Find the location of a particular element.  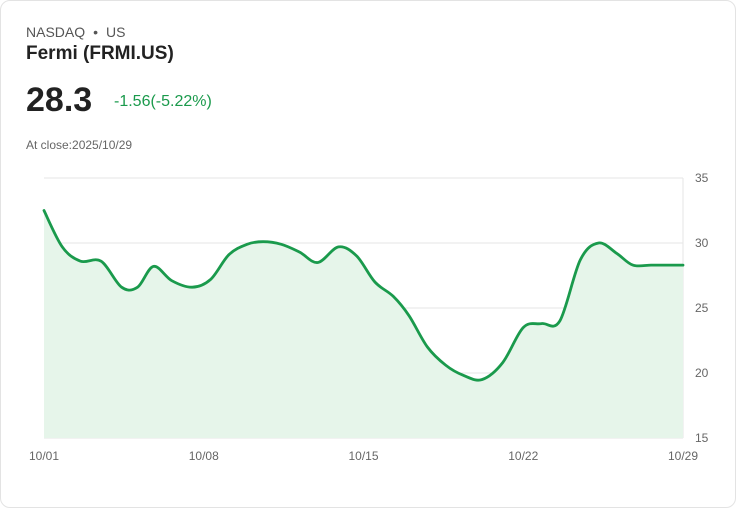

y-tick-label: 15 is located at coordinates (702, 438).